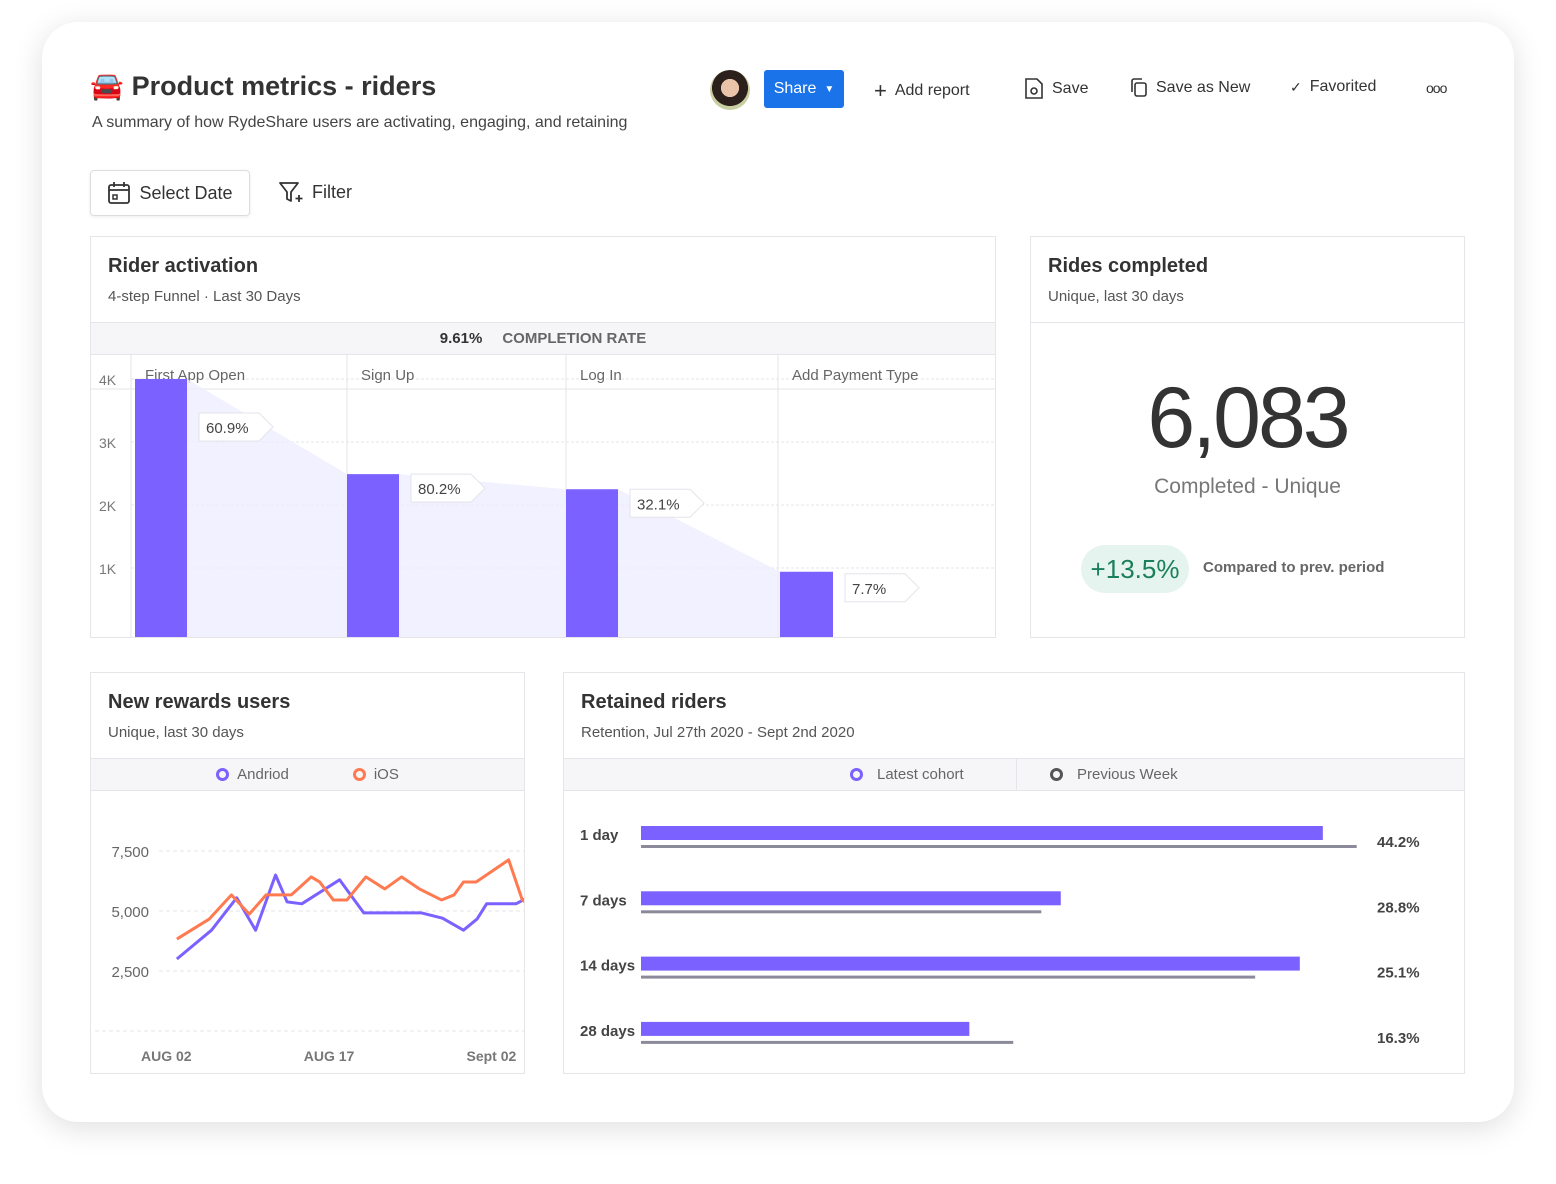 The height and width of the screenshot is (1184, 1556). Describe the element at coordinates (108, 443) in the screenshot. I see `y-tick-label: 3K` at that location.